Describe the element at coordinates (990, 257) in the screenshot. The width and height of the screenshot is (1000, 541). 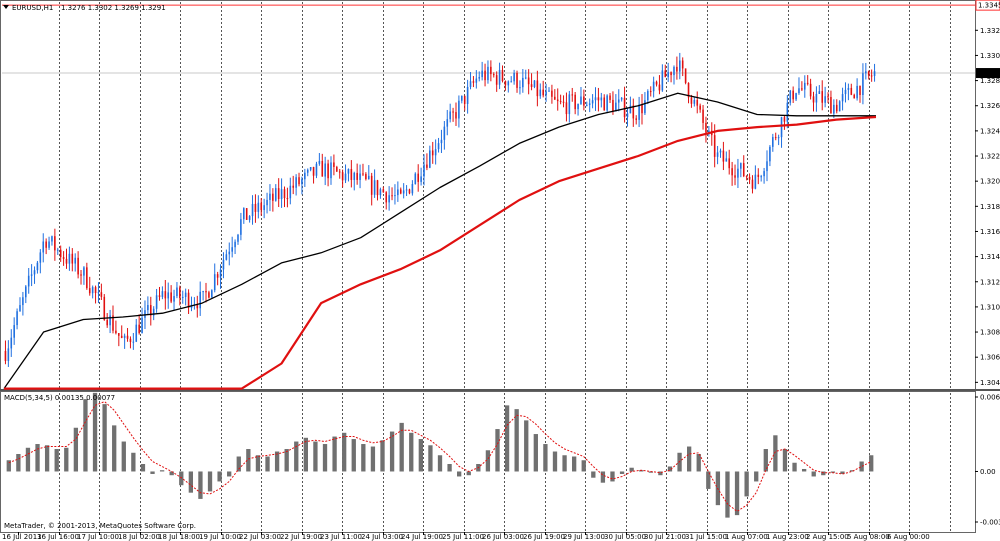
I see `price-tick-label: 1.3145` at that location.